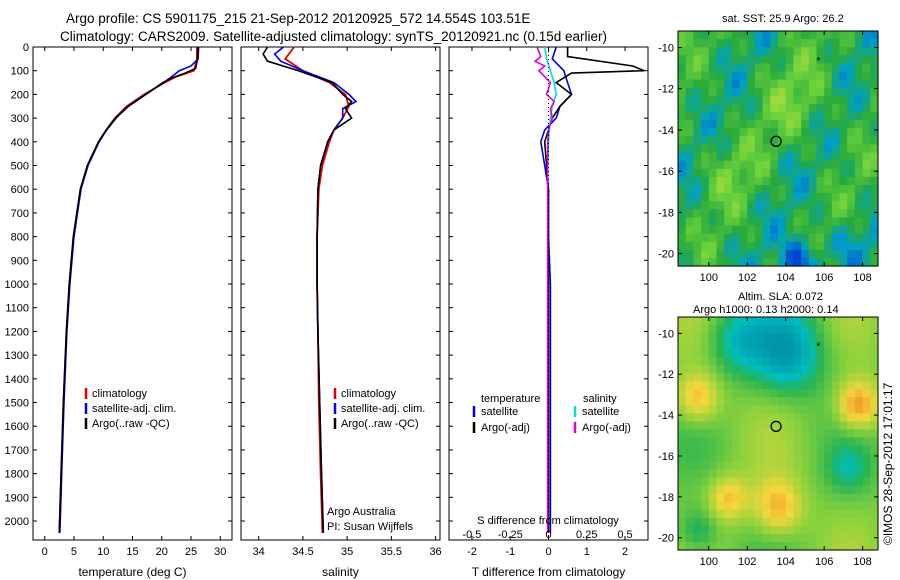 The width and height of the screenshot is (900, 580). What do you see at coordinates (20, 72) in the screenshot?
I see `depth-tick-label: 100` at bounding box center [20, 72].